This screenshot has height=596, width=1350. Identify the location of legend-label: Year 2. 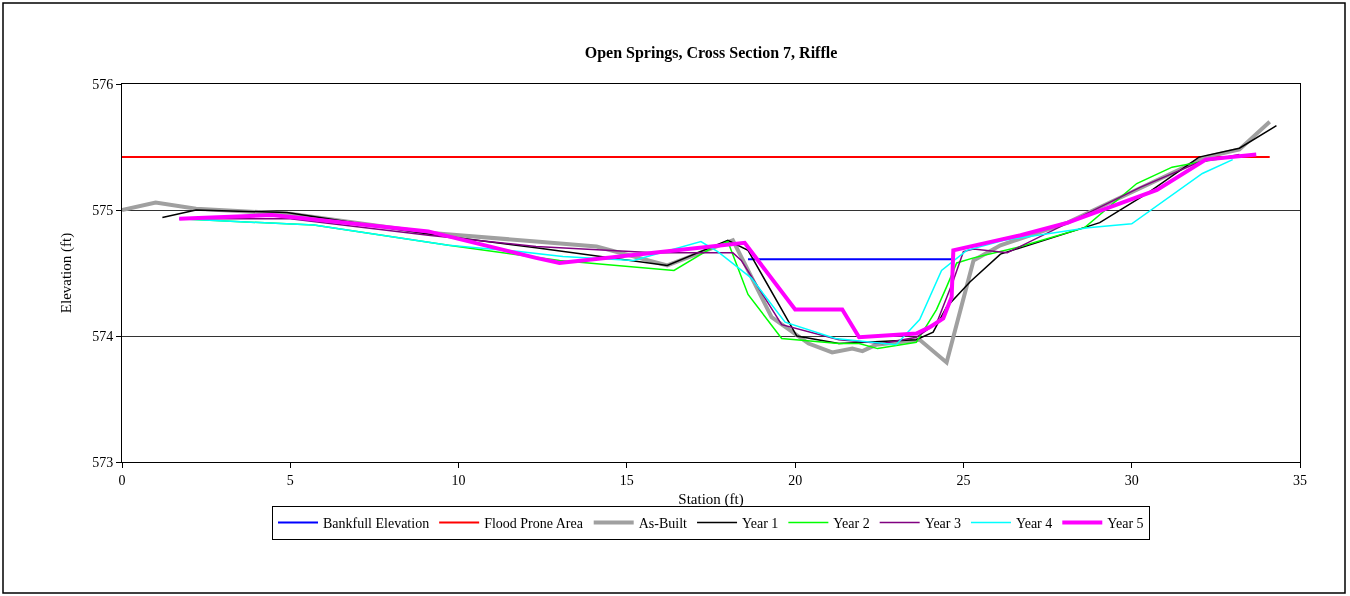
(851, 524).